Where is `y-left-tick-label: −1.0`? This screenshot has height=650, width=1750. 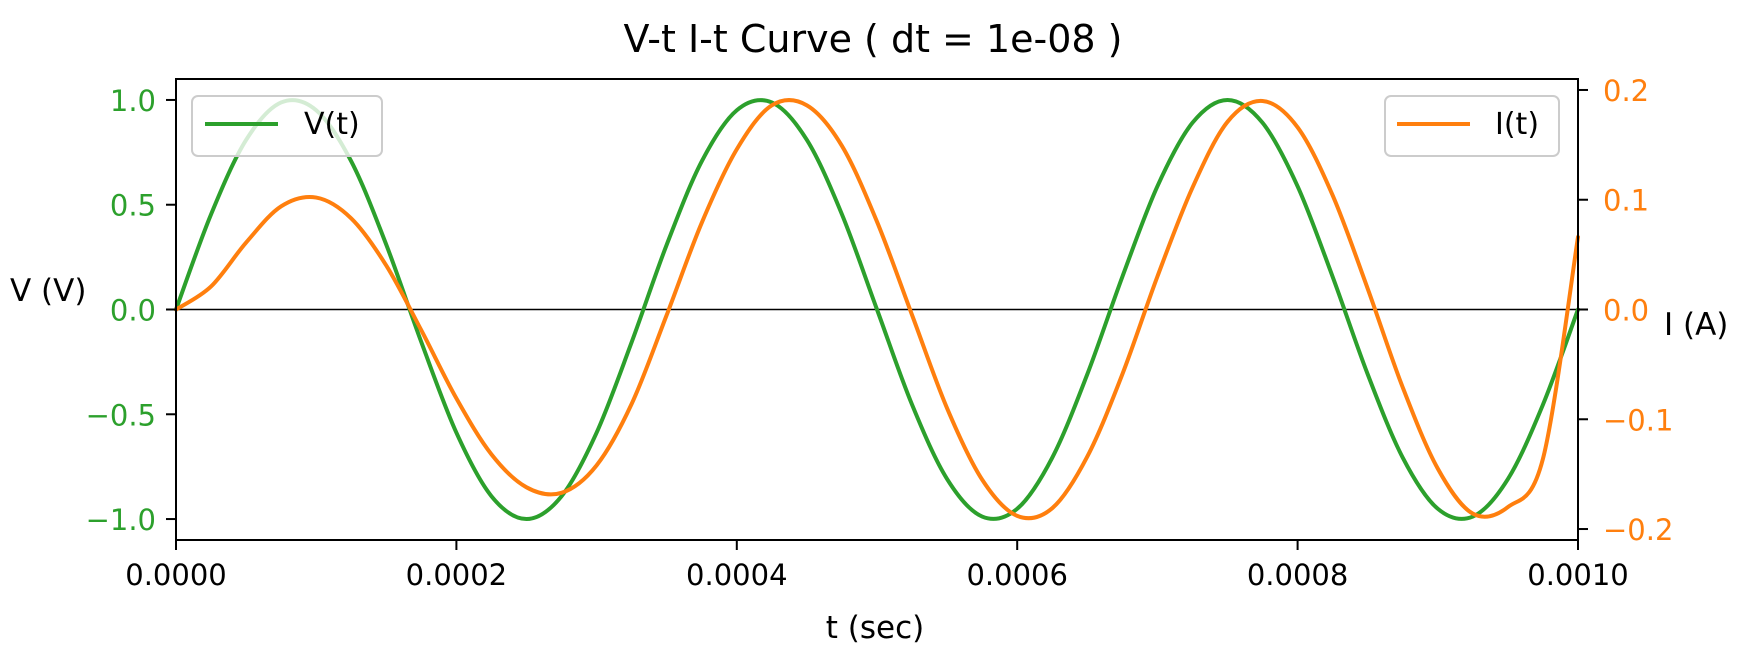 y-left-tick-label: −1.0 is located at coordinates (121, 520).